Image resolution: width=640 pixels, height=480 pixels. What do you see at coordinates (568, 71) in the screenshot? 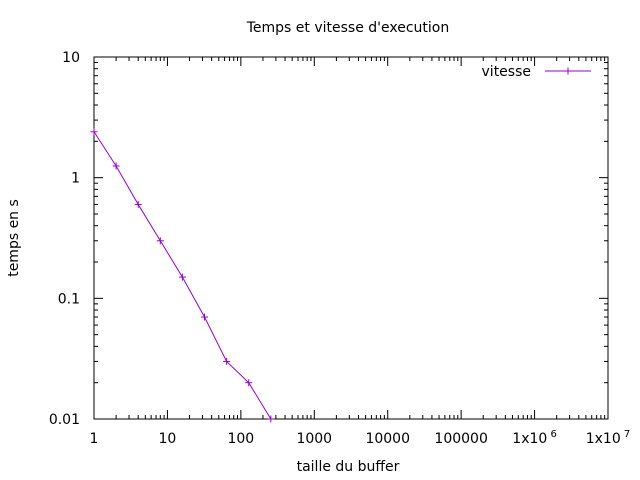
I see `legend-marker` at bounding box center [568, 71].